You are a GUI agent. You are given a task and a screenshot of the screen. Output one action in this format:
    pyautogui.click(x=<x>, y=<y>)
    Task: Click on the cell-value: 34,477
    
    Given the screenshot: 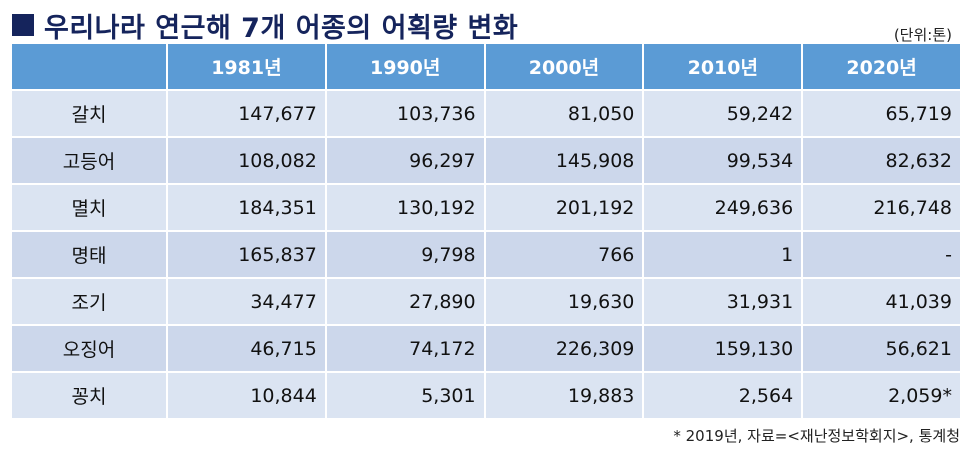 What is the action you would take?
    pyautogui.click(x=246, y=301)
    